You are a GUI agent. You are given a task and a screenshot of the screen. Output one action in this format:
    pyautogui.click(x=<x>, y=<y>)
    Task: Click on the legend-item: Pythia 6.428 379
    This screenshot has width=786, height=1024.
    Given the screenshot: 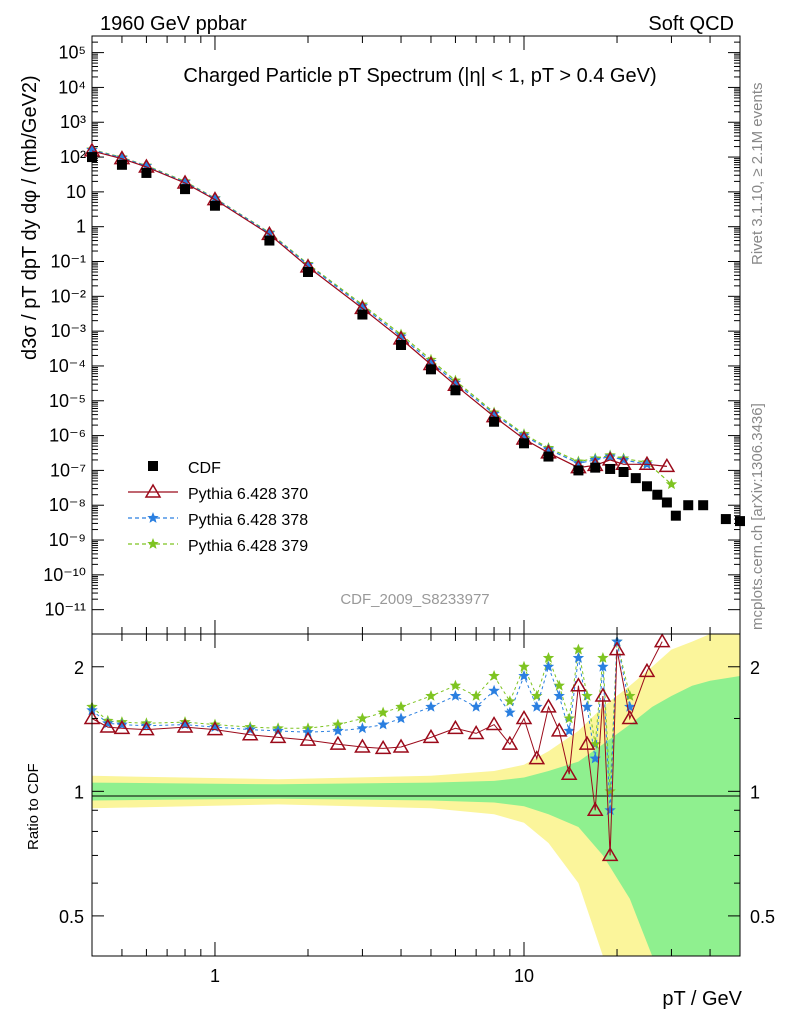 What is the action you would take?
    pyautogui.click(x=218, y=546)
    